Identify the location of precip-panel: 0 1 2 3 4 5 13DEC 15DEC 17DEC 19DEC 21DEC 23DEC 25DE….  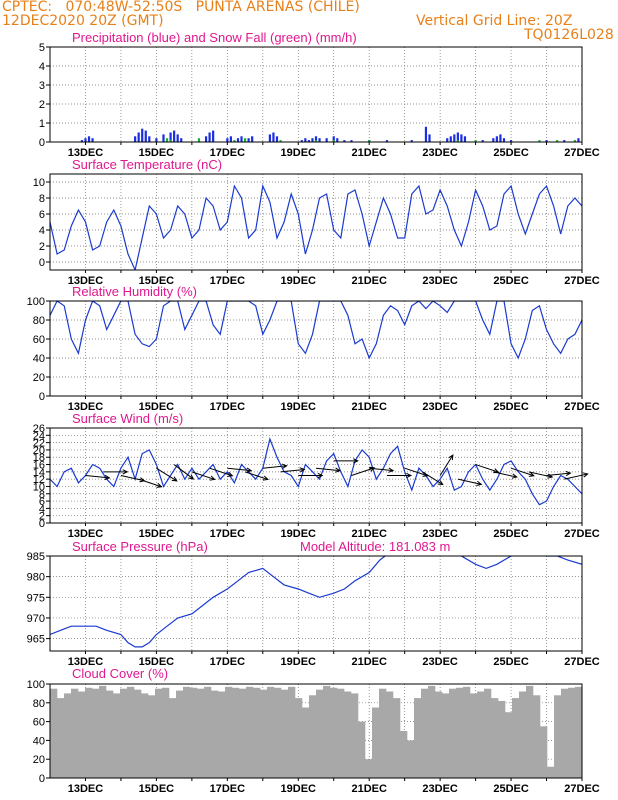
(319, 94).